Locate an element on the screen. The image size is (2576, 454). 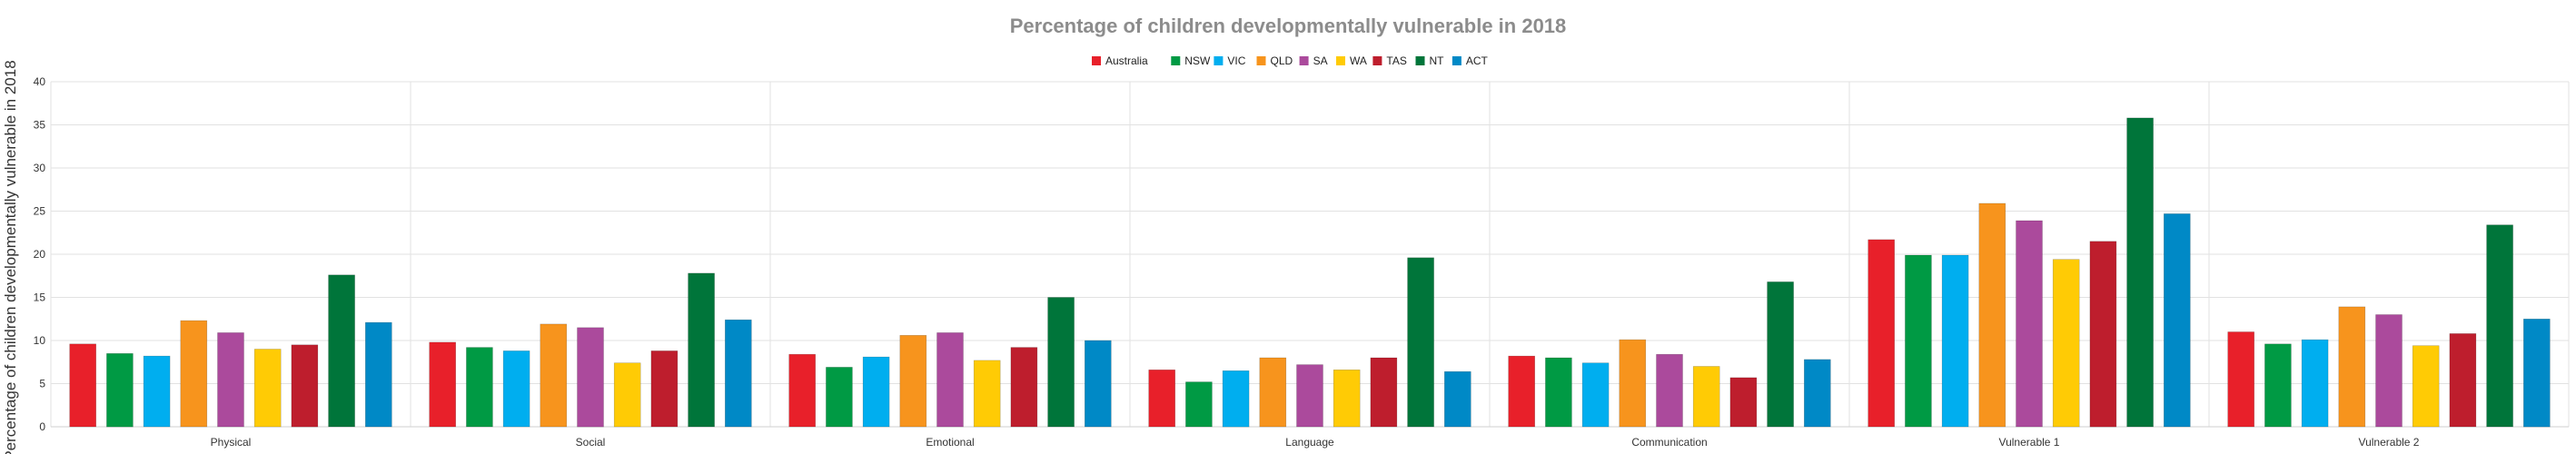
legend-item-wa: WA is located at coordinates (1351, 60).